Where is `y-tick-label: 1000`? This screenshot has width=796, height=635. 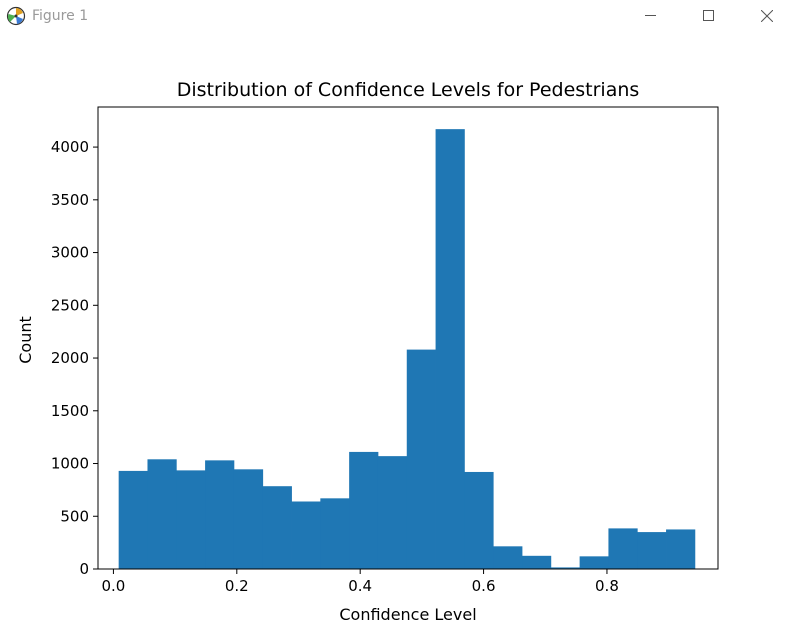 y-tick-label: 1000 is located at coordinates (70, 464).